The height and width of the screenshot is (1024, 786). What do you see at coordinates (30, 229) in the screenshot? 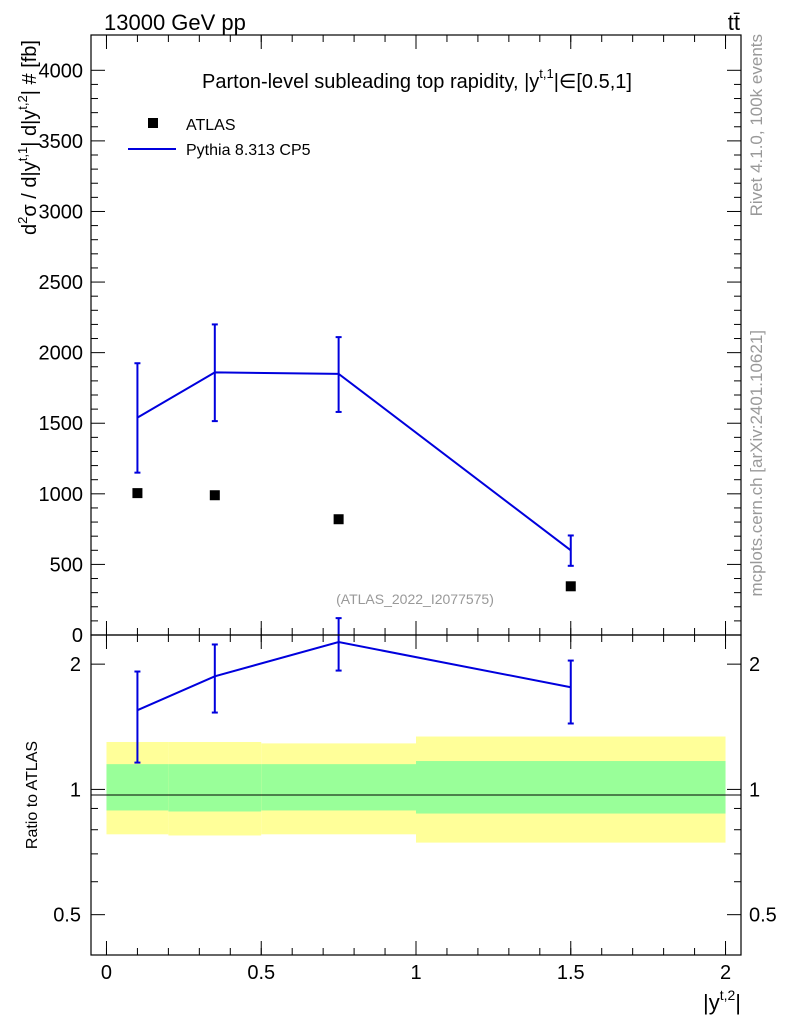
I see `main-ylabel-p1: d` at bounding box center [30, 229].